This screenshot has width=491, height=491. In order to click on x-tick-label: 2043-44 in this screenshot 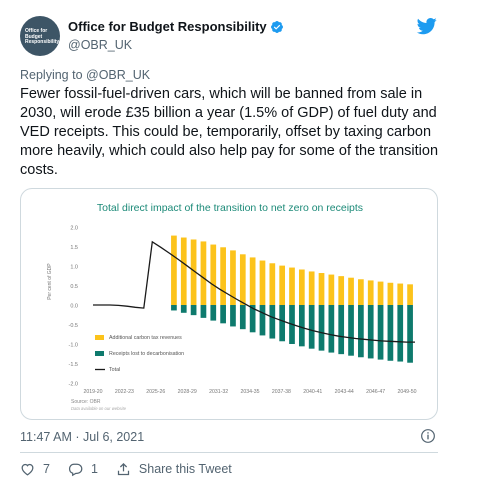, I will do `click(344, 392)`.